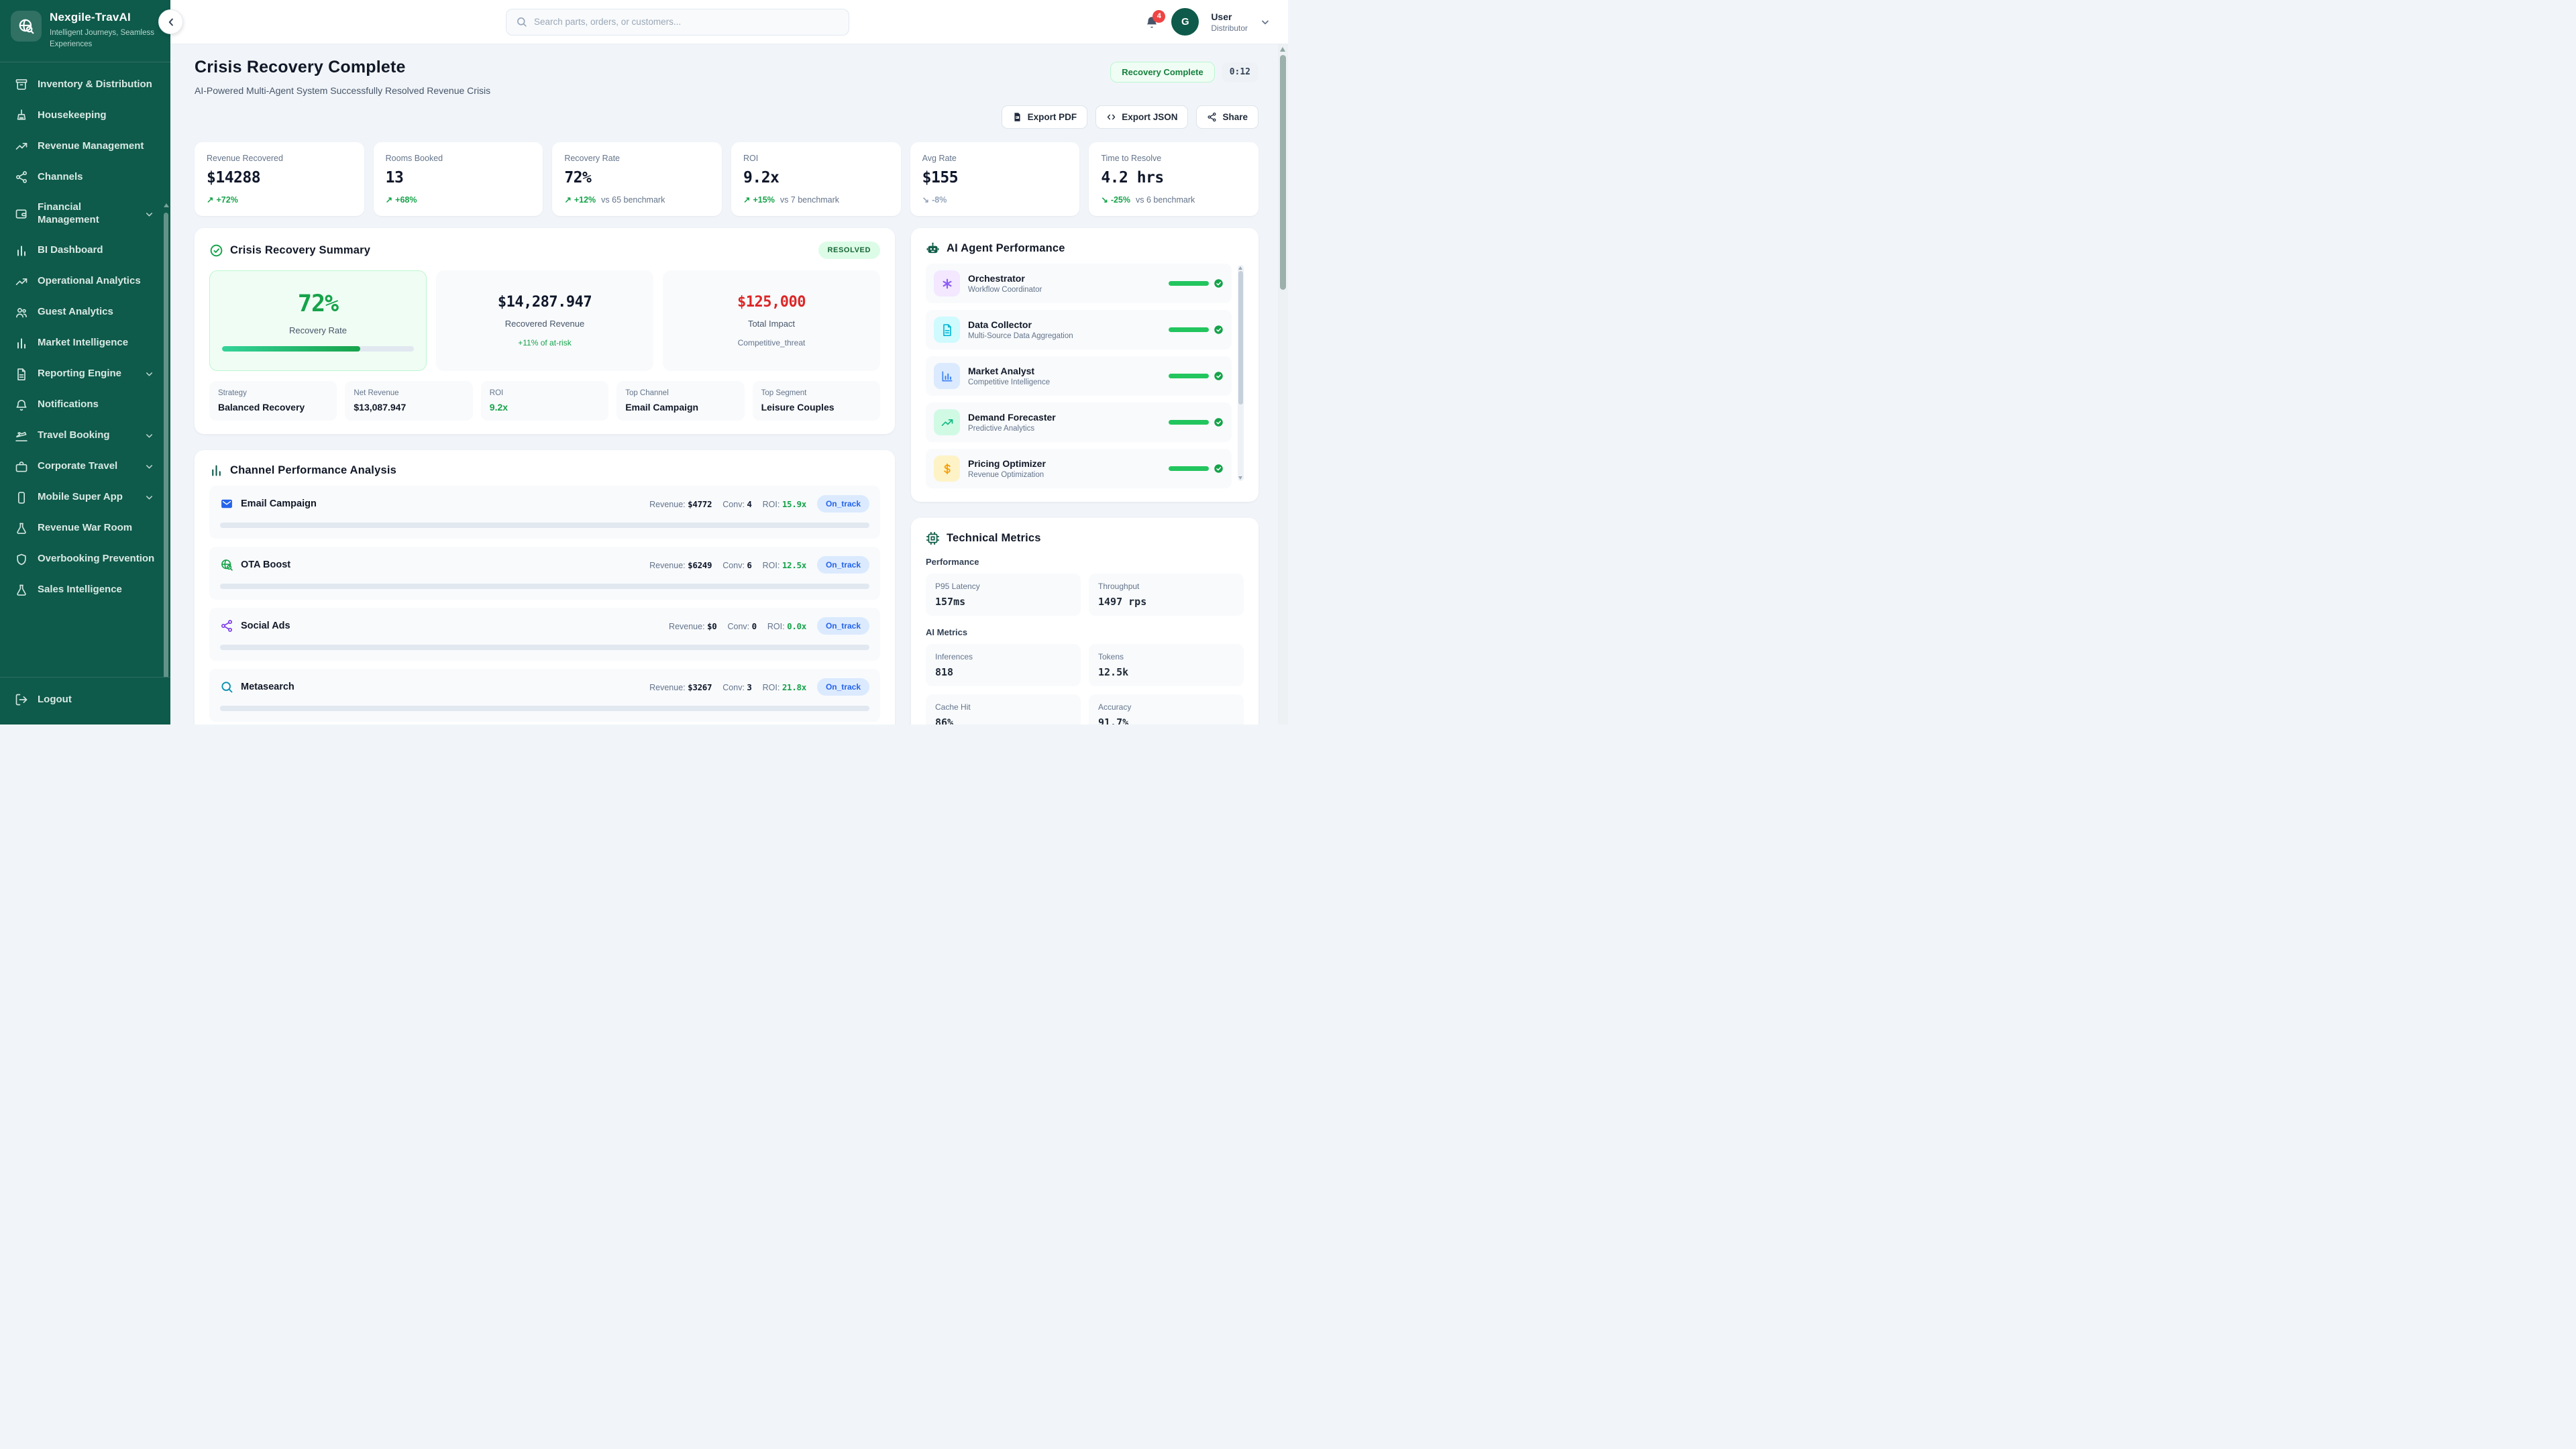 The image size is (2576, 1449). What do you see at coordinates (87, 214) in the screenshot?
I see `sidebar-item-financial-management: Financial Management` at bounding box center [87, 214].